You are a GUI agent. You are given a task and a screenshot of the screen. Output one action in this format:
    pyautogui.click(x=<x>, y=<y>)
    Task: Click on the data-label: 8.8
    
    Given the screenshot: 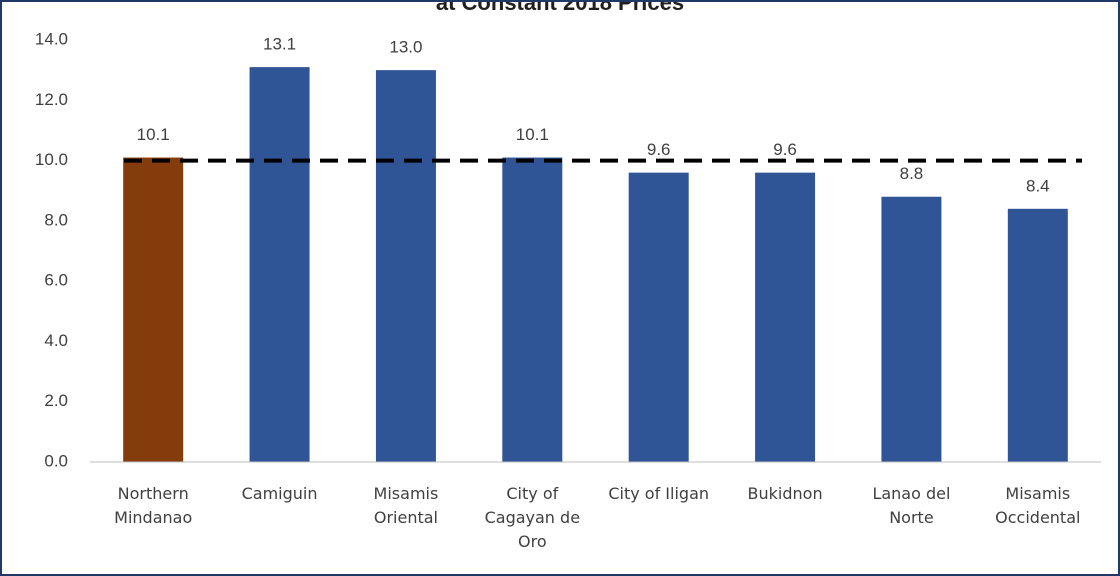 What is the action you would take?
    pyautogui.click(x=912, y=173)
    